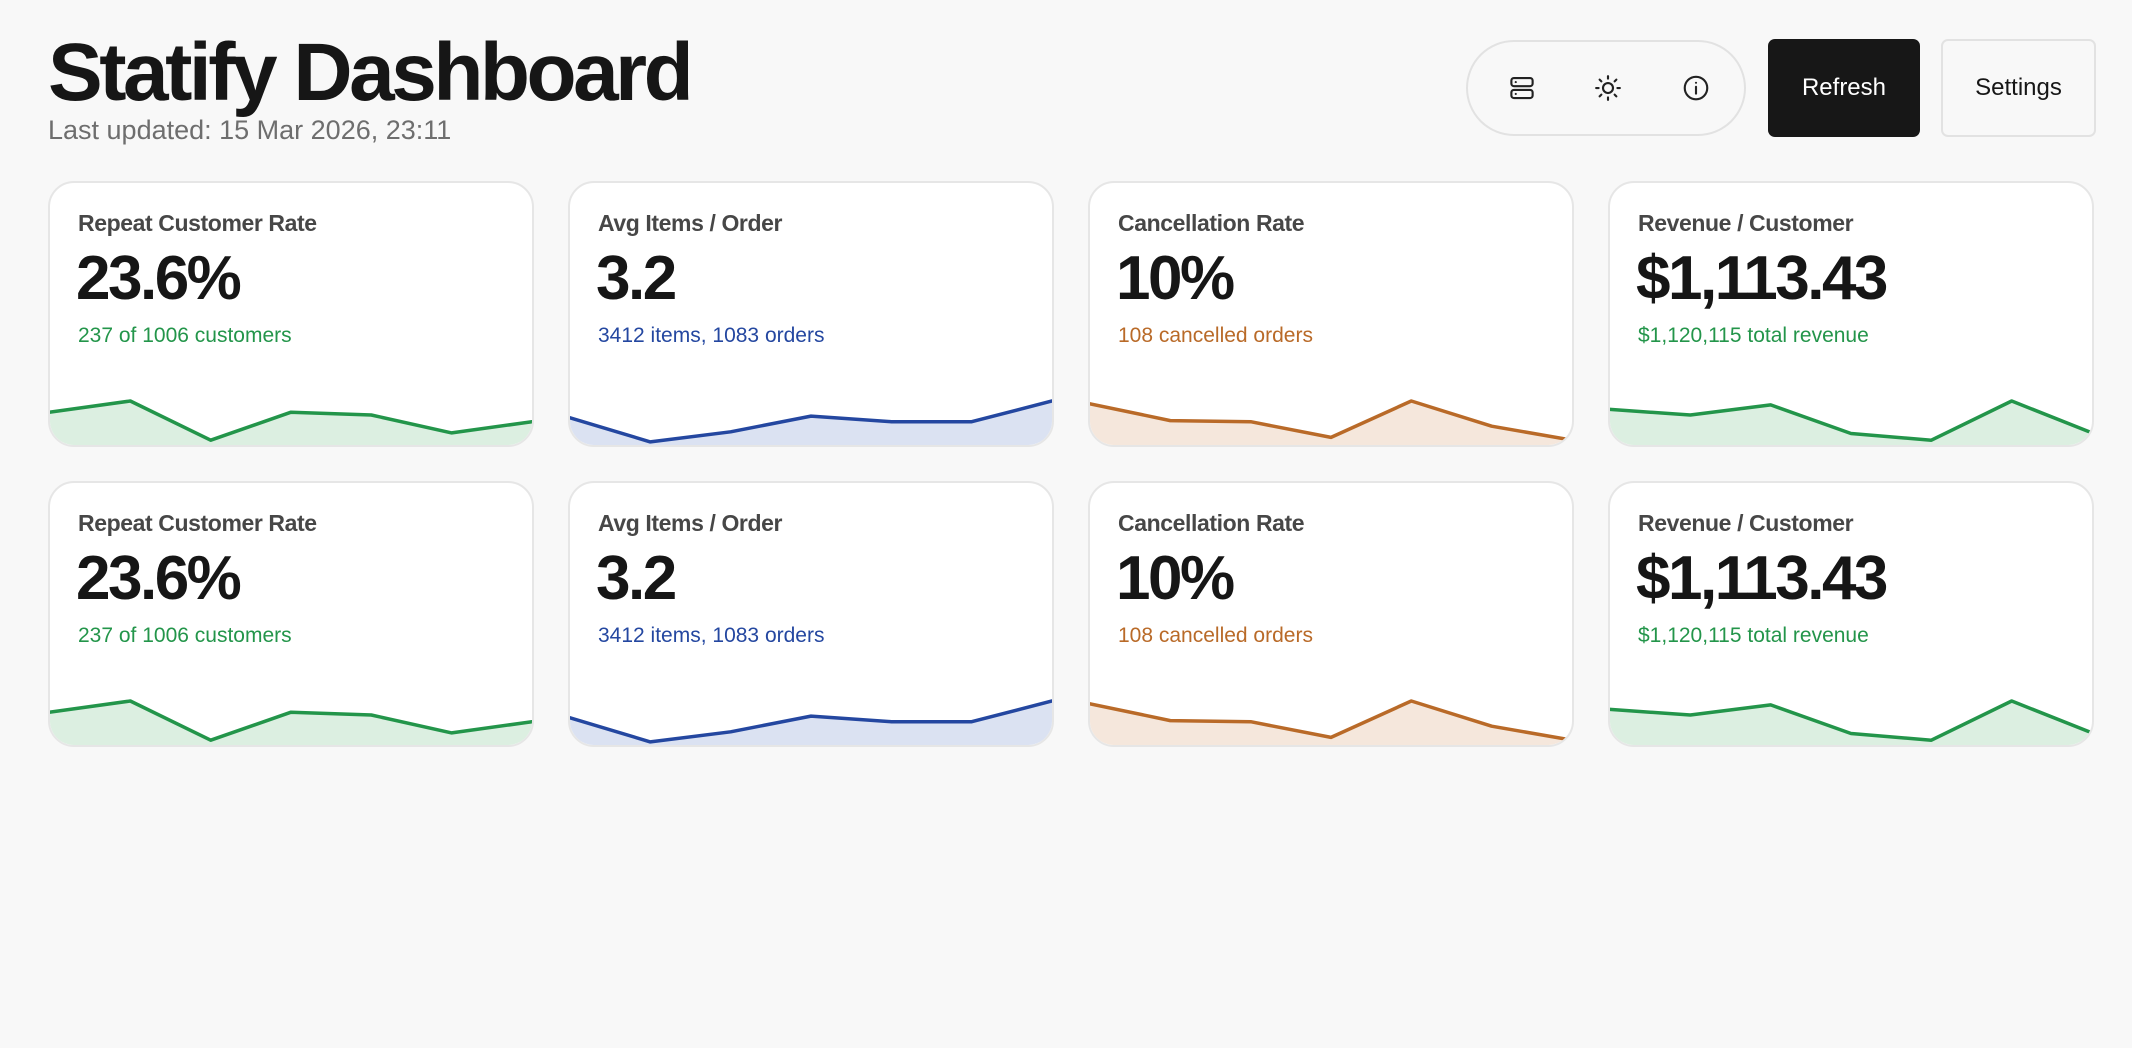 This screenshot has height=1048, width=2132. I want to click on refresh-button: Refresh, so click(1844, 88).